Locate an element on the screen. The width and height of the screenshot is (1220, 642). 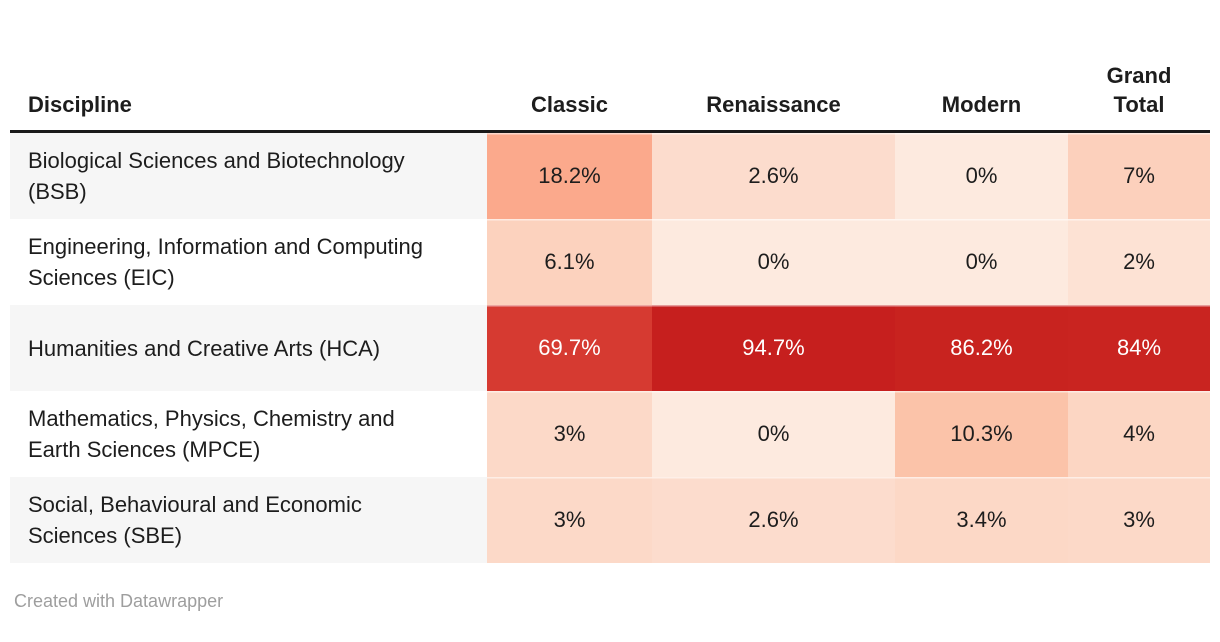
heatmap-cell: 84% is located at coordinates (1139, 348).